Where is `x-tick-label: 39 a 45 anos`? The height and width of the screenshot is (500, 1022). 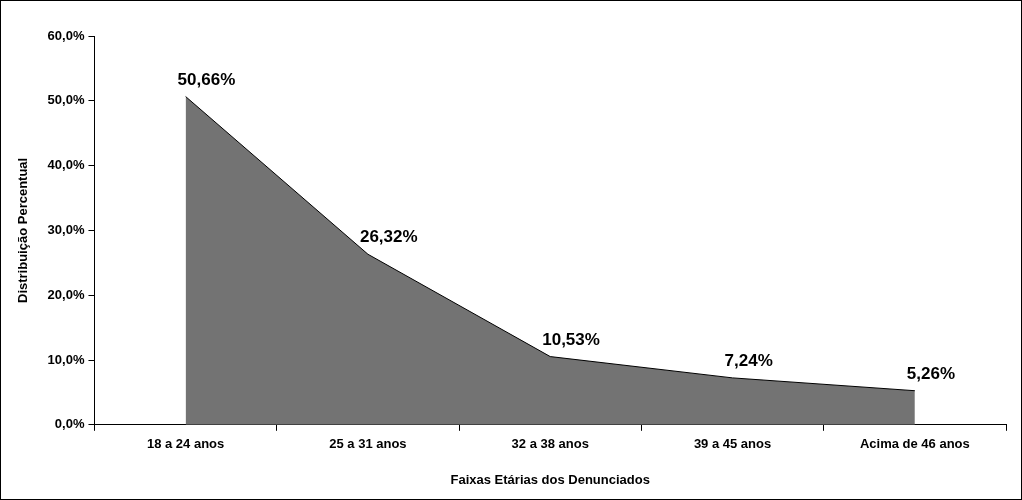 x-tick-label: 39 a 45 anos is located at coordinates (732, 444).